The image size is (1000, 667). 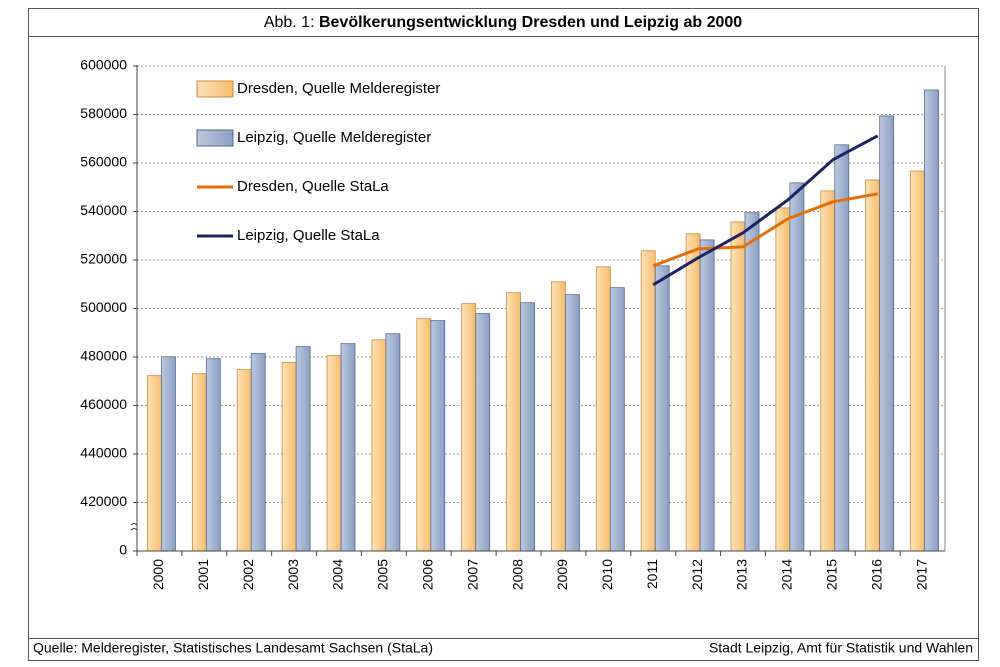 What do you see at coordinates (876, 574) in the screenshot?
I see `x-tick-label: 2016` at bounding box center [876, 574].